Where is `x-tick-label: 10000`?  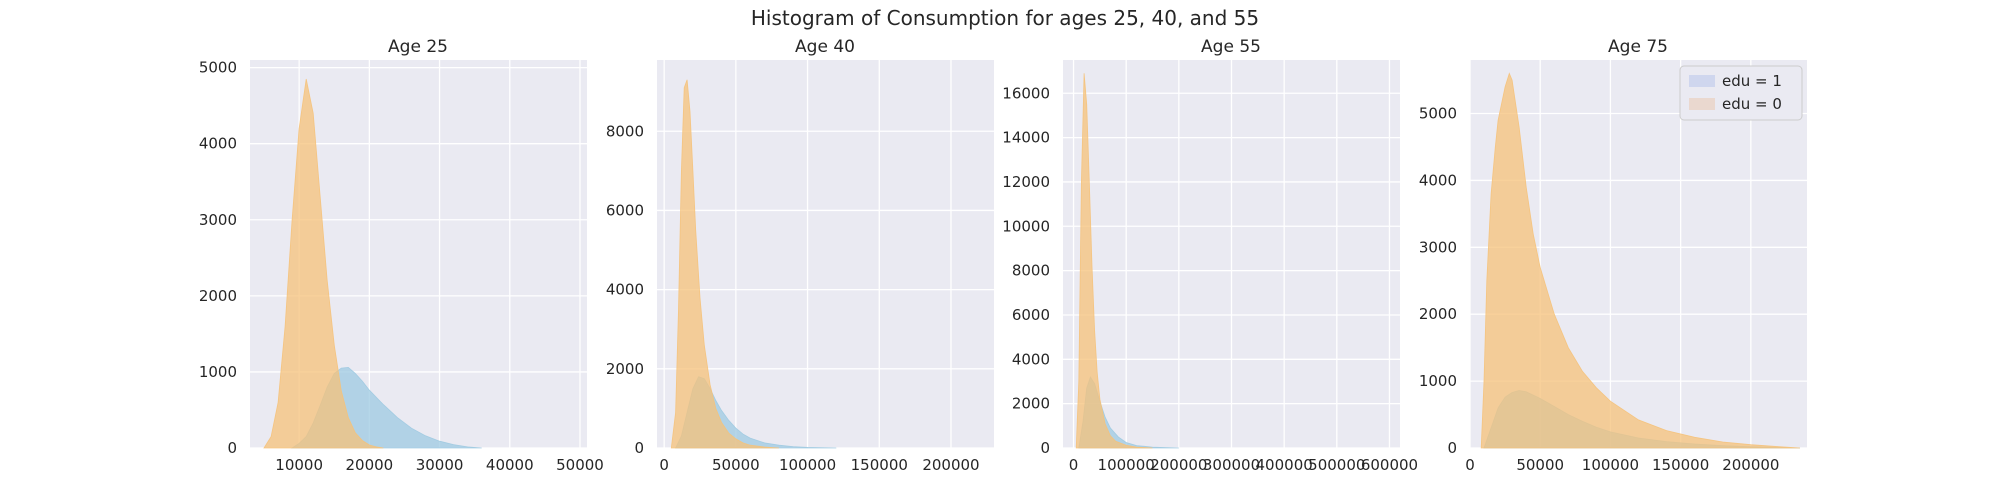 x-tick-label: 10000 is located at coordinates (299, 465).